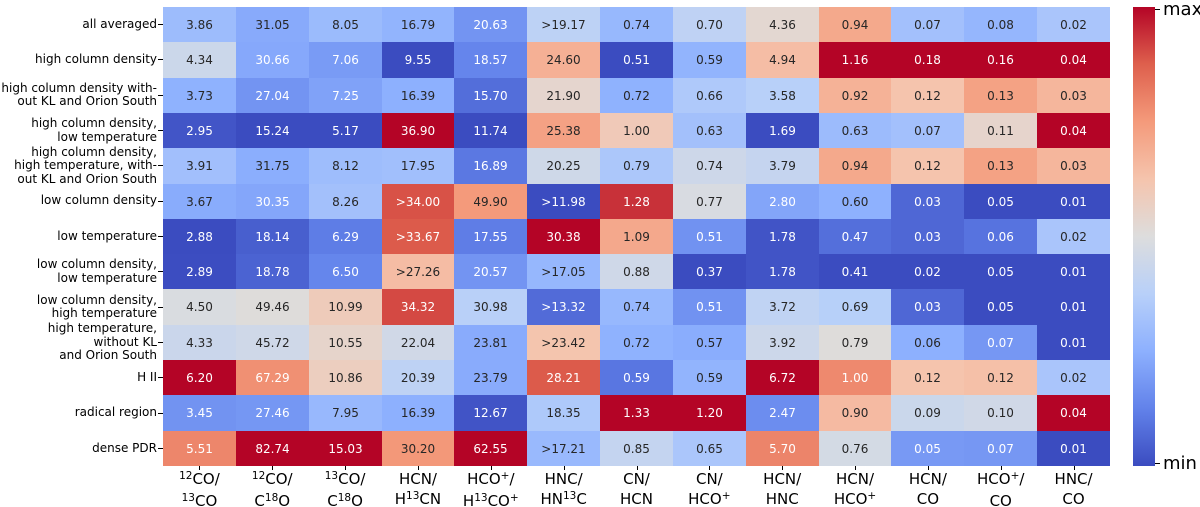 The width and height of the screenshot is (1200, 507). Describe the element at coordinates (855, 201) in the screenshot. I see `heatmap-cell: 0.60` at that location.